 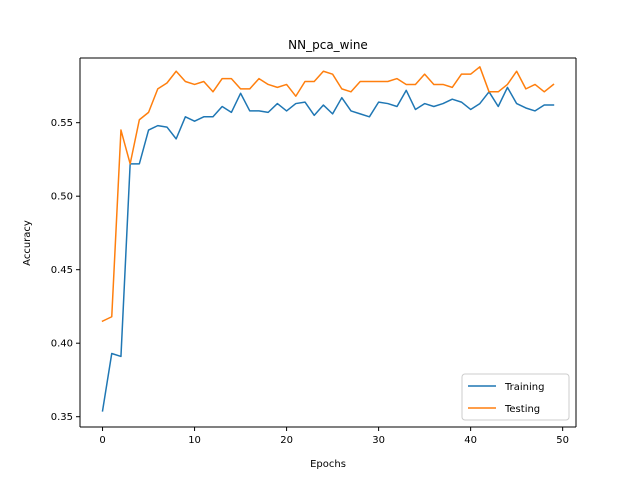 What do you see at coordinates (334, 436) in the screenshot?
I see `x-axis-ticks: 0 10 20 30 40 50` at bounding box center [334, 436].